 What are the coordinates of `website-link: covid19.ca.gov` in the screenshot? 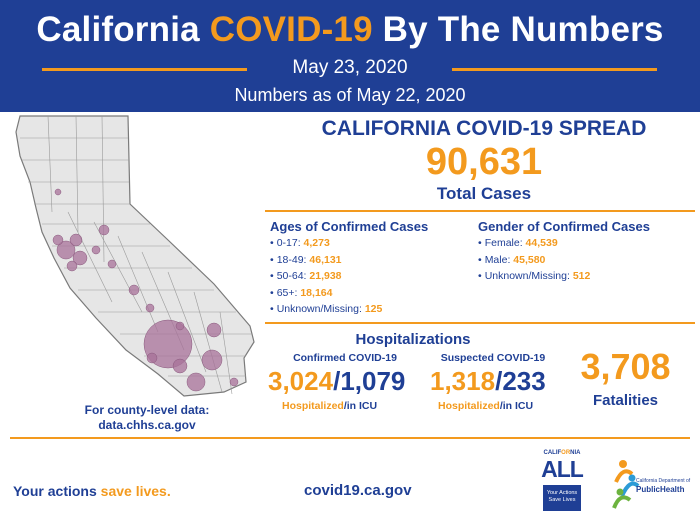 It's located at (358, 490).